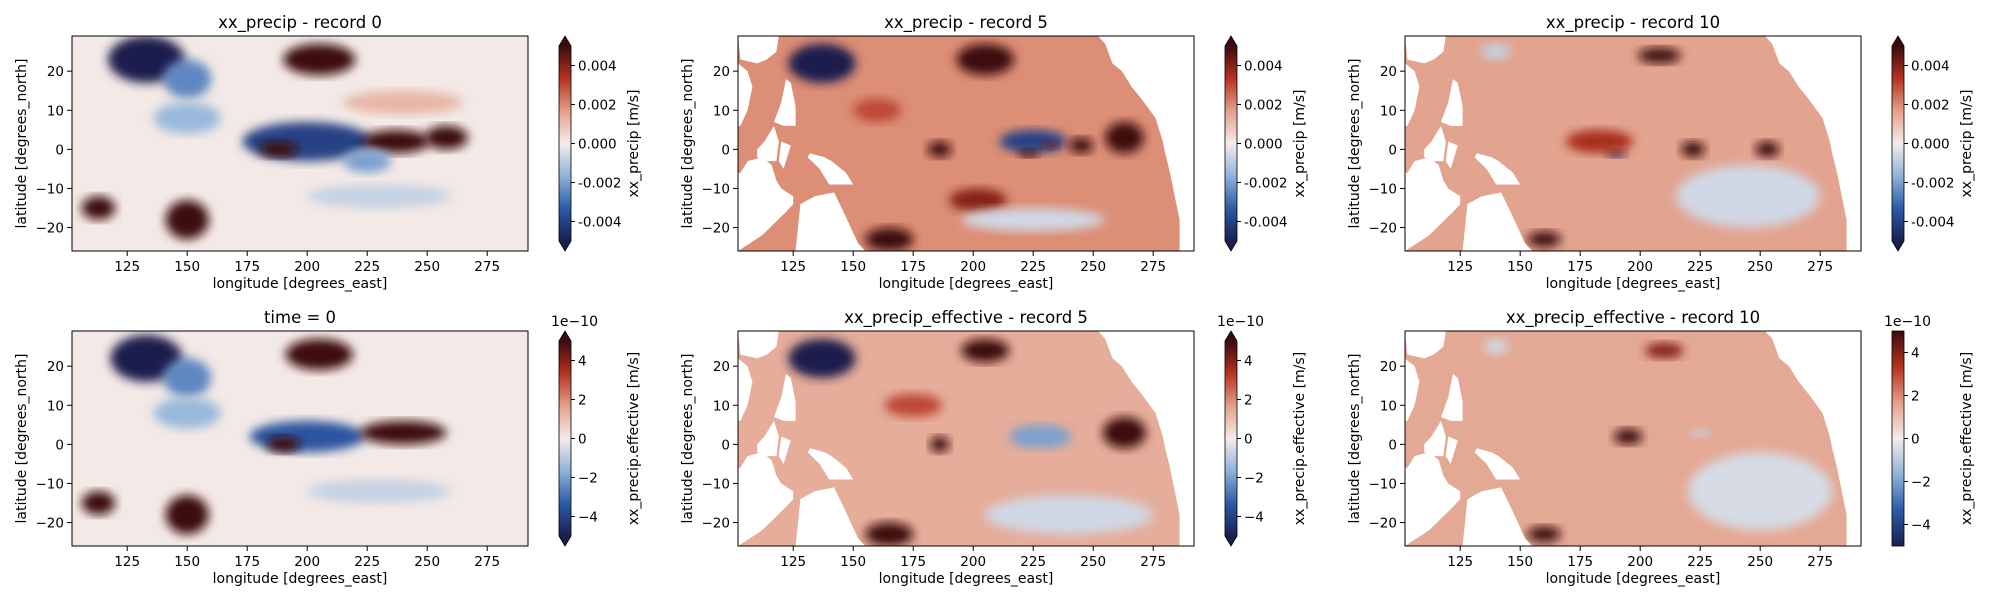  What do you see at coordinates (1300, 143) in the screenshot?
I see `colorbar-label: xx_precip [m/s]` at bounding box center [1300, 143].